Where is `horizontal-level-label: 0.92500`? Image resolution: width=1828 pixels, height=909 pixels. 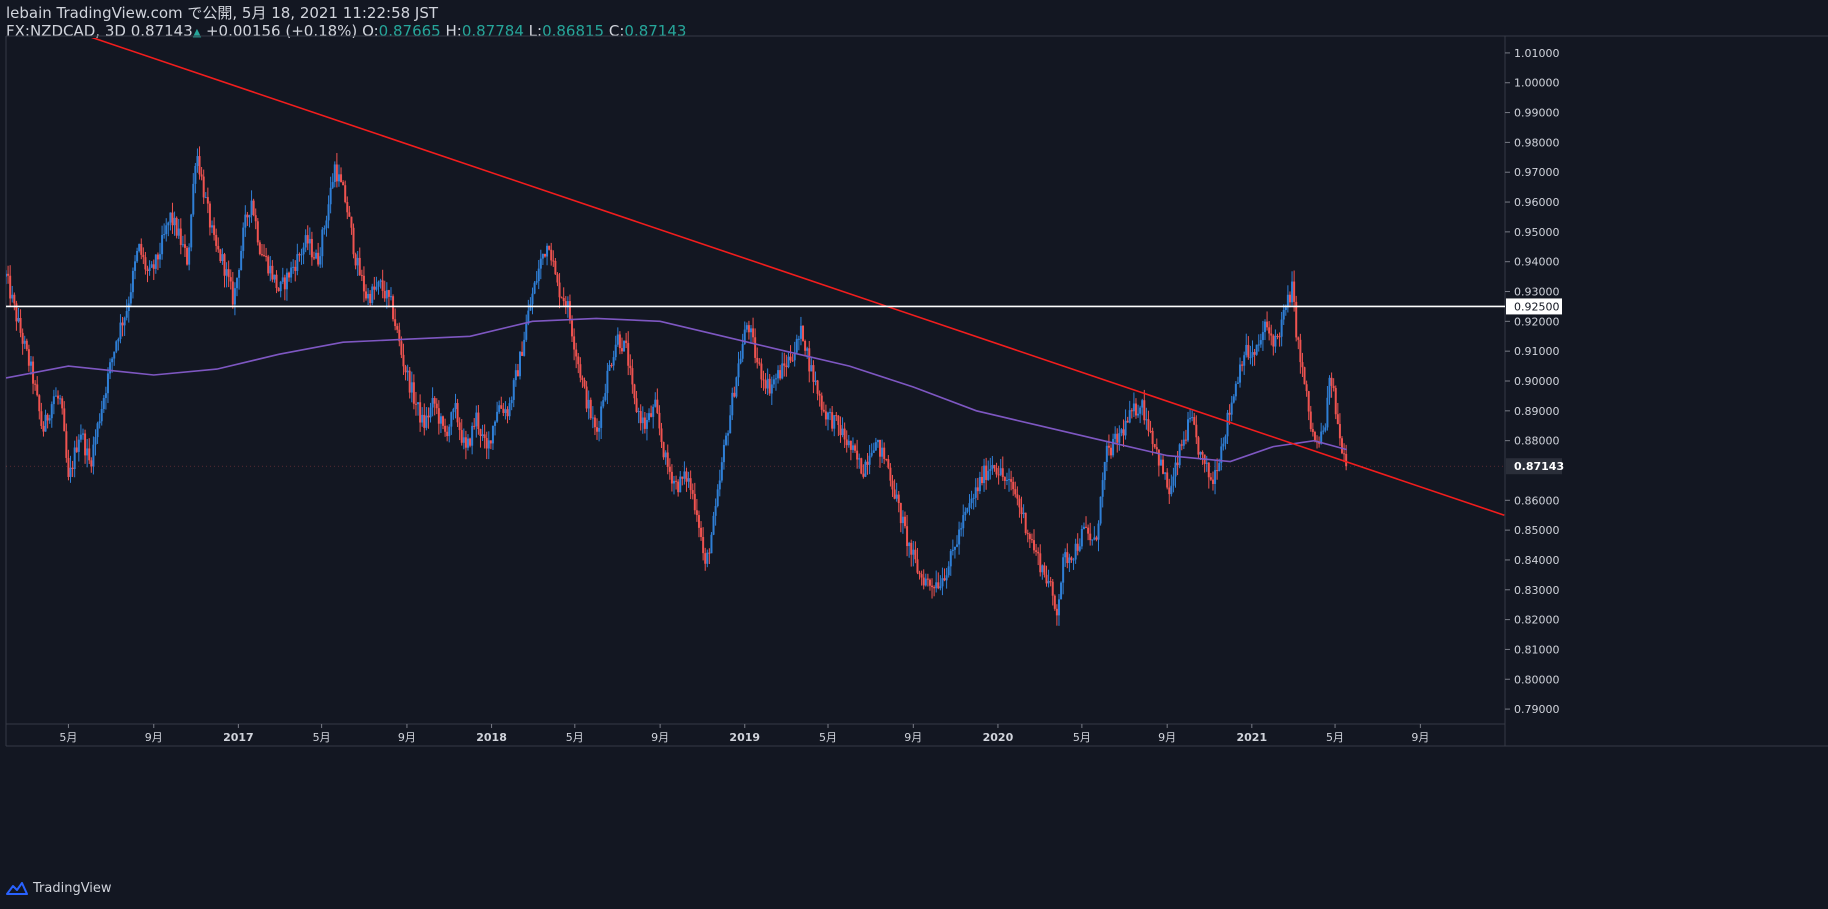 horizontal-level-label: 0.92500 is located at coordinates (1537, 306).